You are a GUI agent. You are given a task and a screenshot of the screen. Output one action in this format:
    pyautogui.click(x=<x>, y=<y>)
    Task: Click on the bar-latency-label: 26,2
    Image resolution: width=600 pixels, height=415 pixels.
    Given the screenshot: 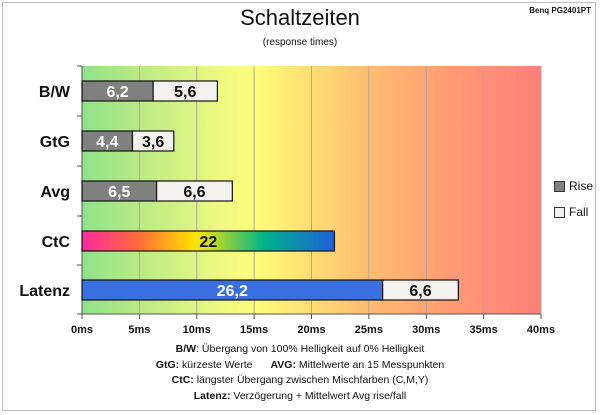 What is the action you would take?
    pyautogui.click(x=232, y=291)
    